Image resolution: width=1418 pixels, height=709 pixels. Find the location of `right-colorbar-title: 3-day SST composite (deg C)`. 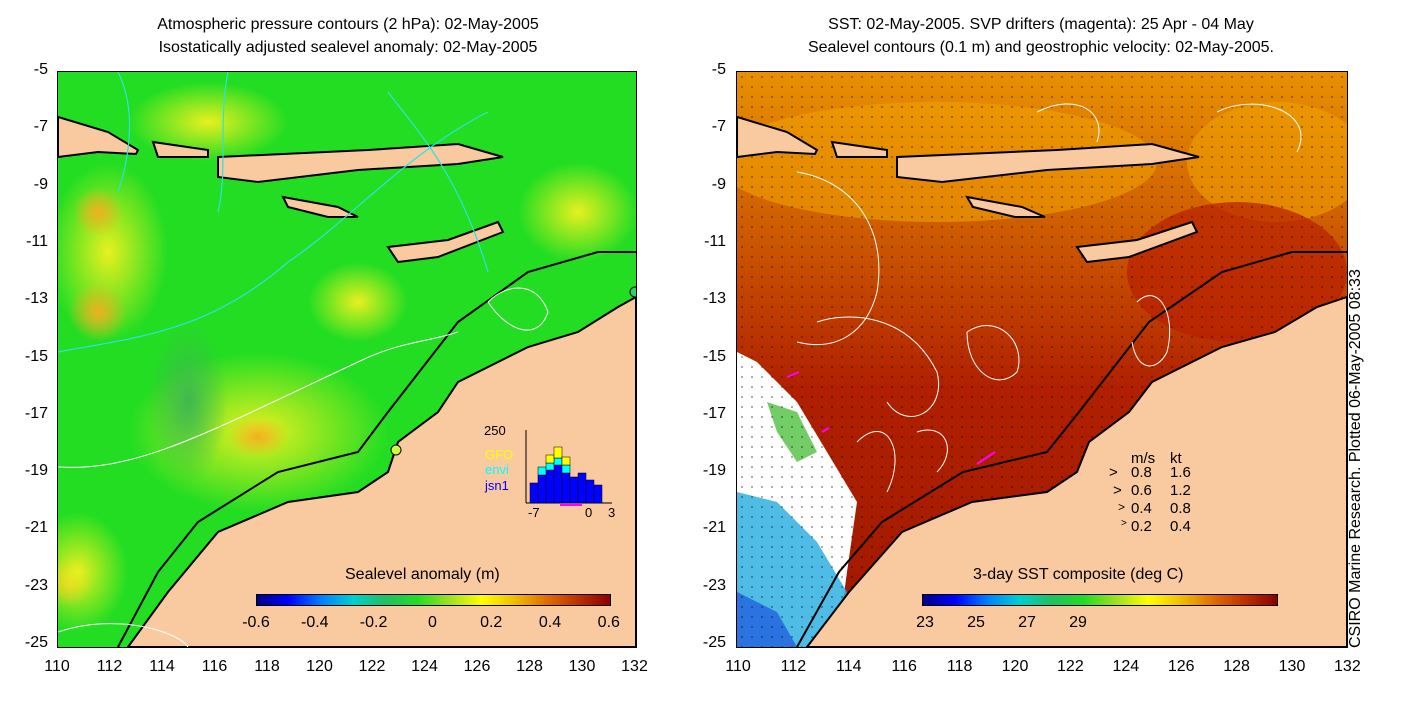

right-colorbar-title: 3-day SST composite (deg C) is located at coordinates (1078, 574).